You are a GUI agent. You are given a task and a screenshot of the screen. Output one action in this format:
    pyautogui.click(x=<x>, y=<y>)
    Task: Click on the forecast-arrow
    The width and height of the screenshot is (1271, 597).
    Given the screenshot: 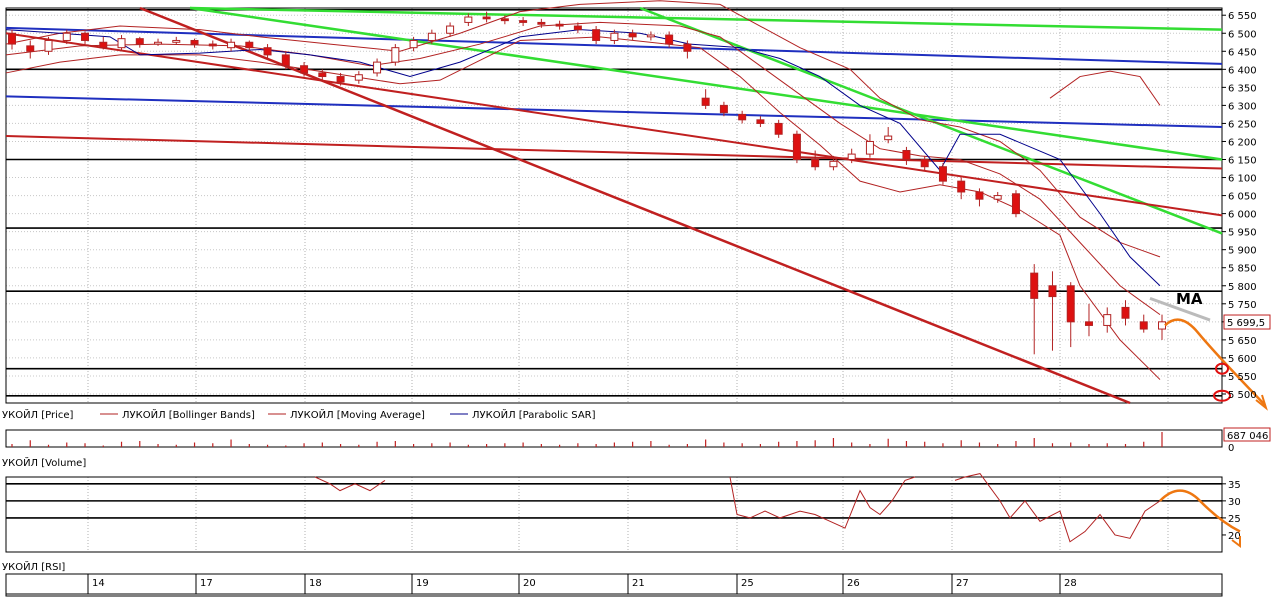 What is the action you would take?
    pyautogui.click(x=1215, y=362)
    